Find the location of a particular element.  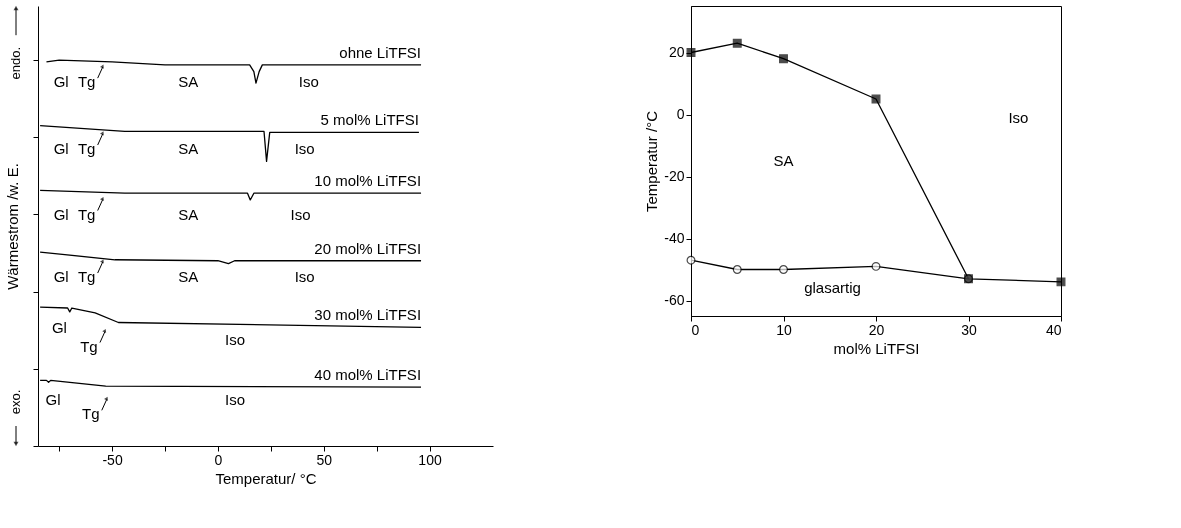

text: exo. is located at coordinates (15, 402).